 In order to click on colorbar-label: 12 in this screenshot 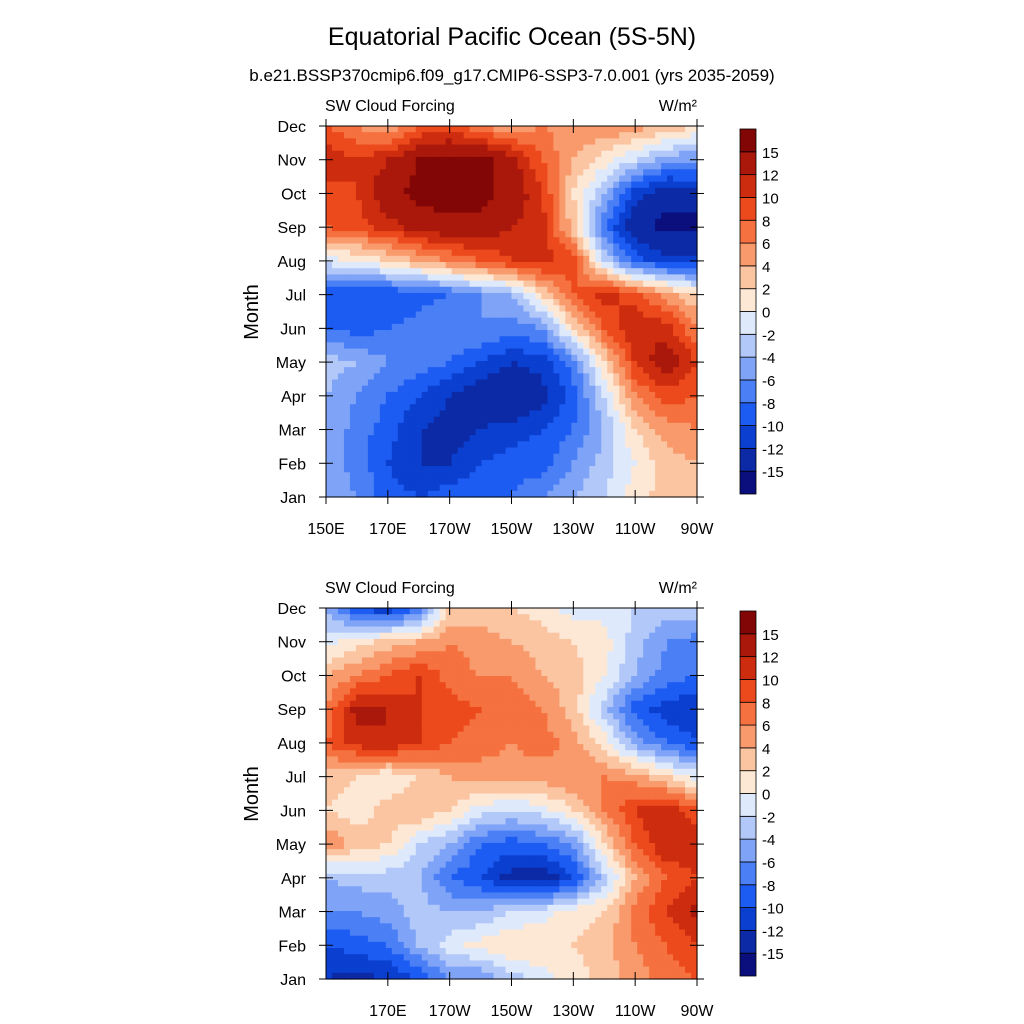, I will do `click(770, 176)`.